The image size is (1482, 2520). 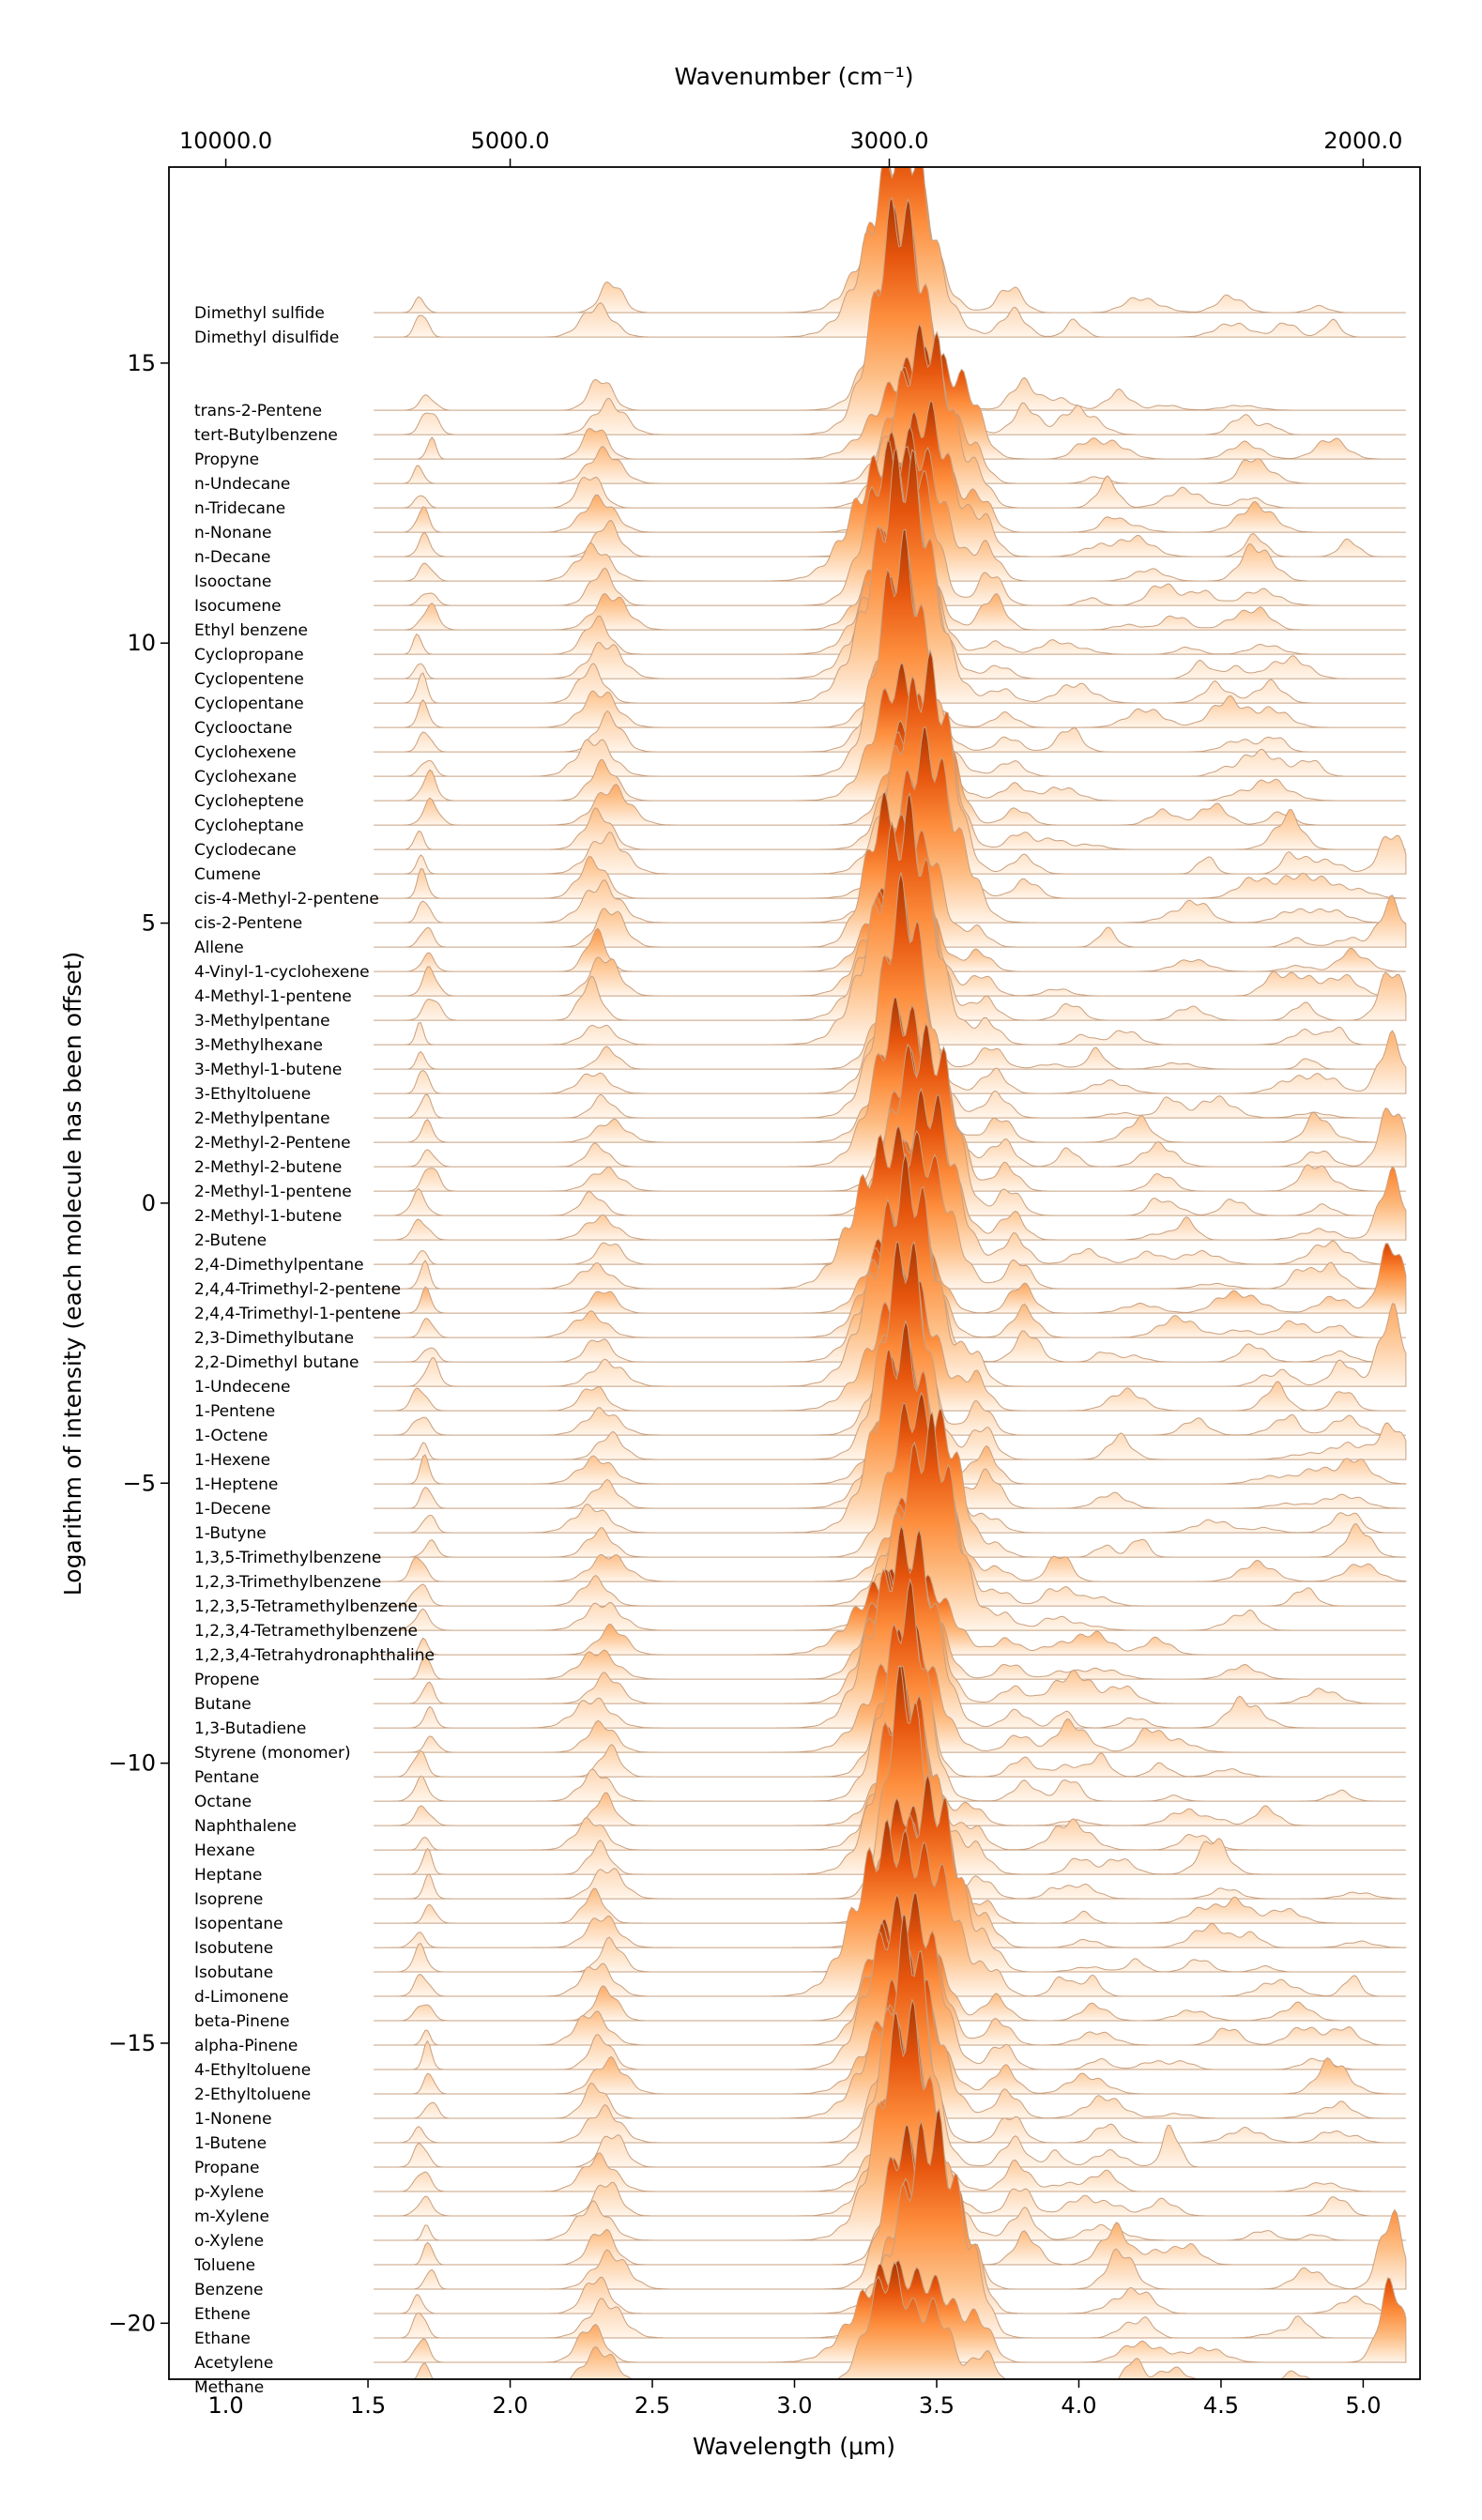 I want to click on molecule-label: 3-Methylpentane, so click(x=262, y=1022).